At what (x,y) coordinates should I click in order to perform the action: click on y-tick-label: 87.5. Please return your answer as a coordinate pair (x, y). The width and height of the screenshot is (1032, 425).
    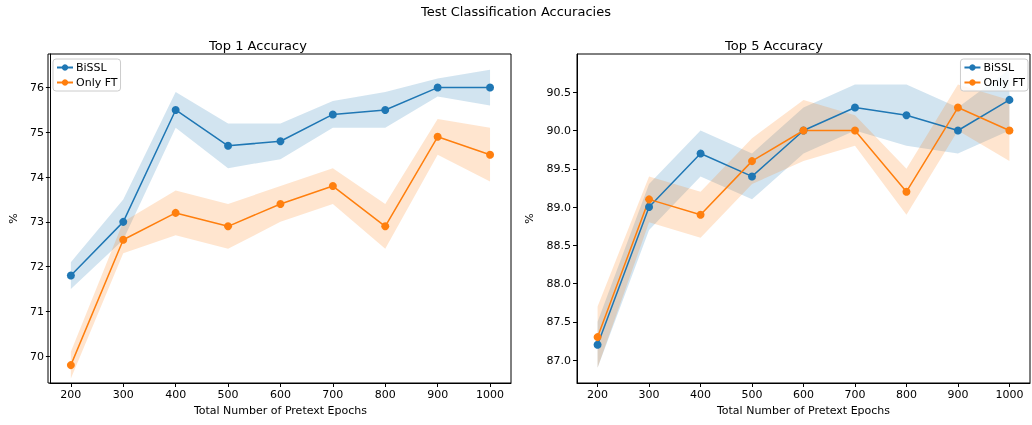
    Looking at the image, I should click on (558, 322).